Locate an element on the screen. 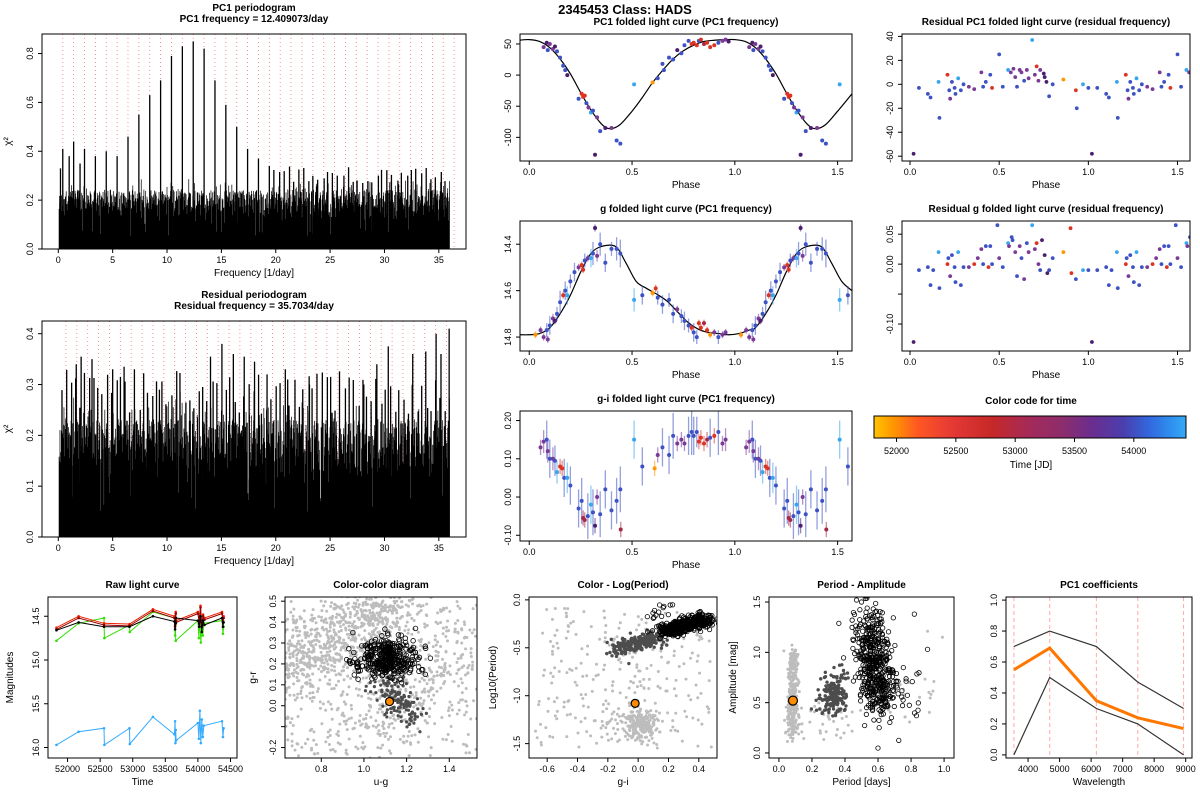 The image size is (1200, 803). svg-text: 53500 is located at coordinates (1074, 451).